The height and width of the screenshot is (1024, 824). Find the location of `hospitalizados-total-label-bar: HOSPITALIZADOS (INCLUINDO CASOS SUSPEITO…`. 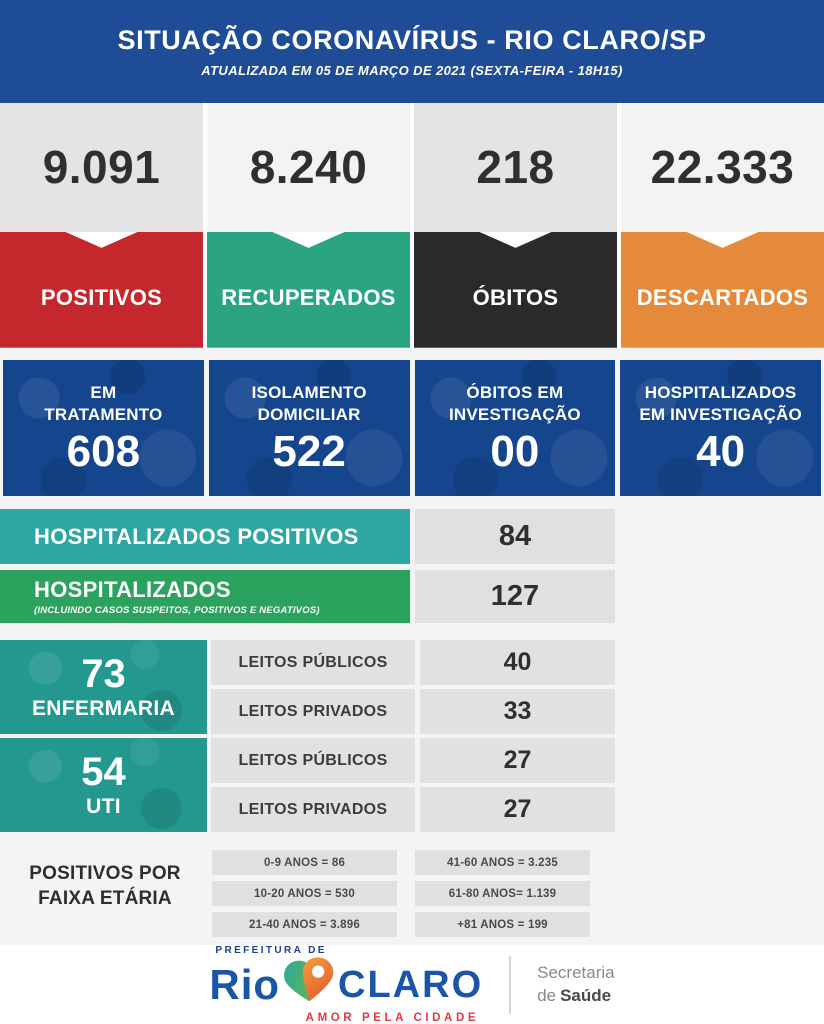

hospitalizados-total-label-bar: HOSPITALIZADOS (INCLUINDO CASOS SUSPEITO… is located at coordinates (205, 597).